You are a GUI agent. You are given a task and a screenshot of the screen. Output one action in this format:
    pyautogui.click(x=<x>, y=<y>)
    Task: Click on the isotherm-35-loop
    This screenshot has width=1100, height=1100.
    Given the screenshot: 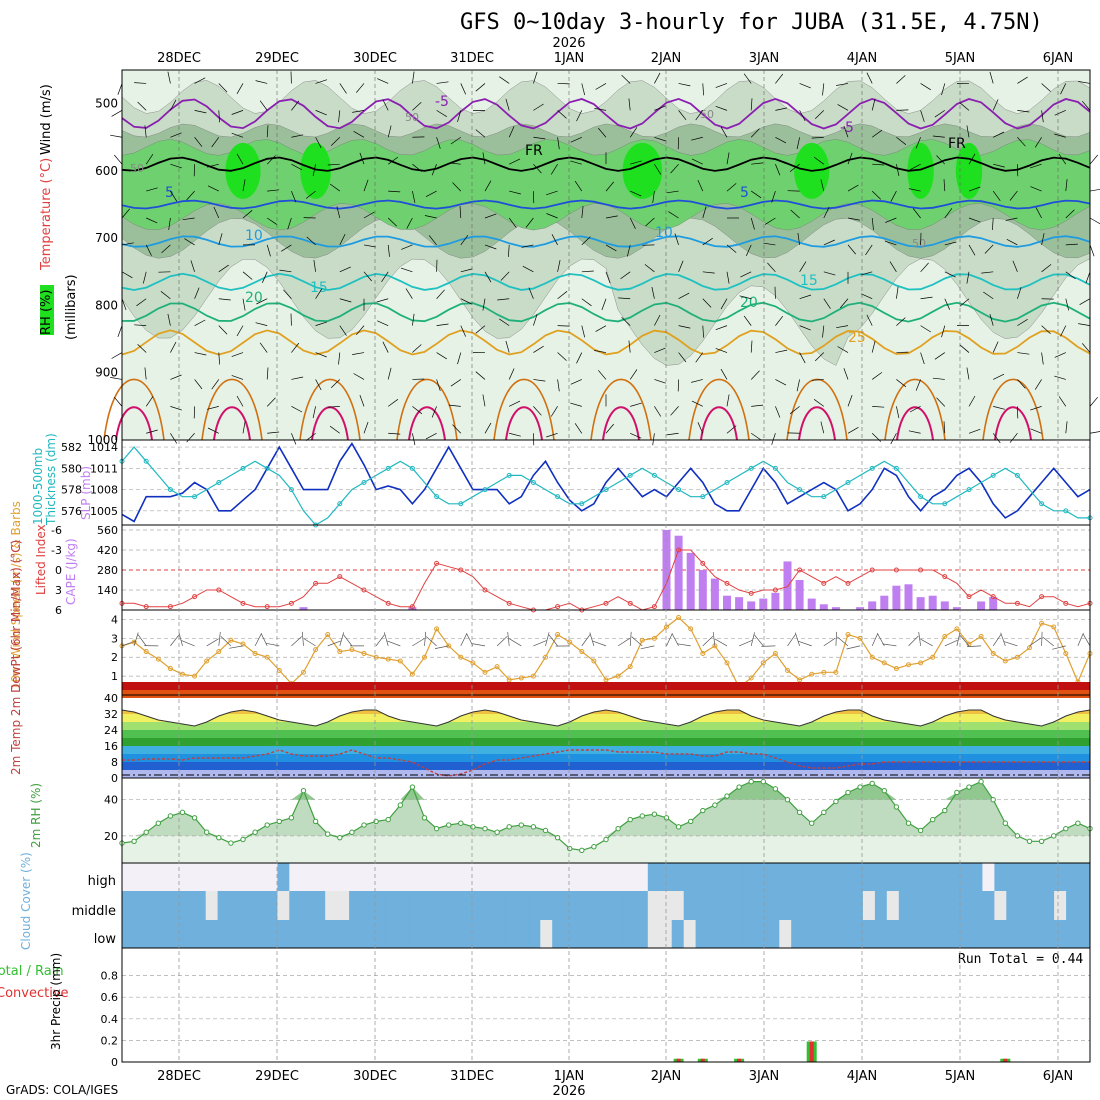 What is the action you would take?
    pyautogui.click(x=817, y=423)
    